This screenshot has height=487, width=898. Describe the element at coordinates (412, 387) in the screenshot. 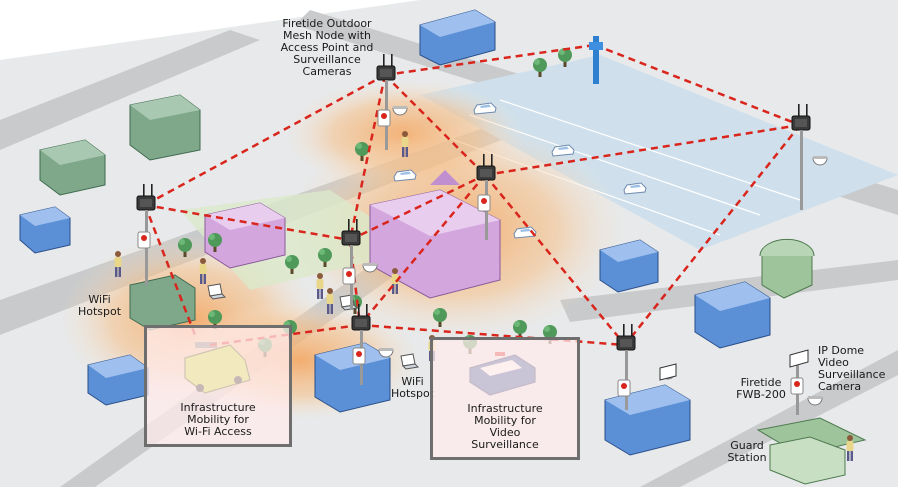

I see `wifi-hotspot-center-label: WiFi Hotspot` at that location.